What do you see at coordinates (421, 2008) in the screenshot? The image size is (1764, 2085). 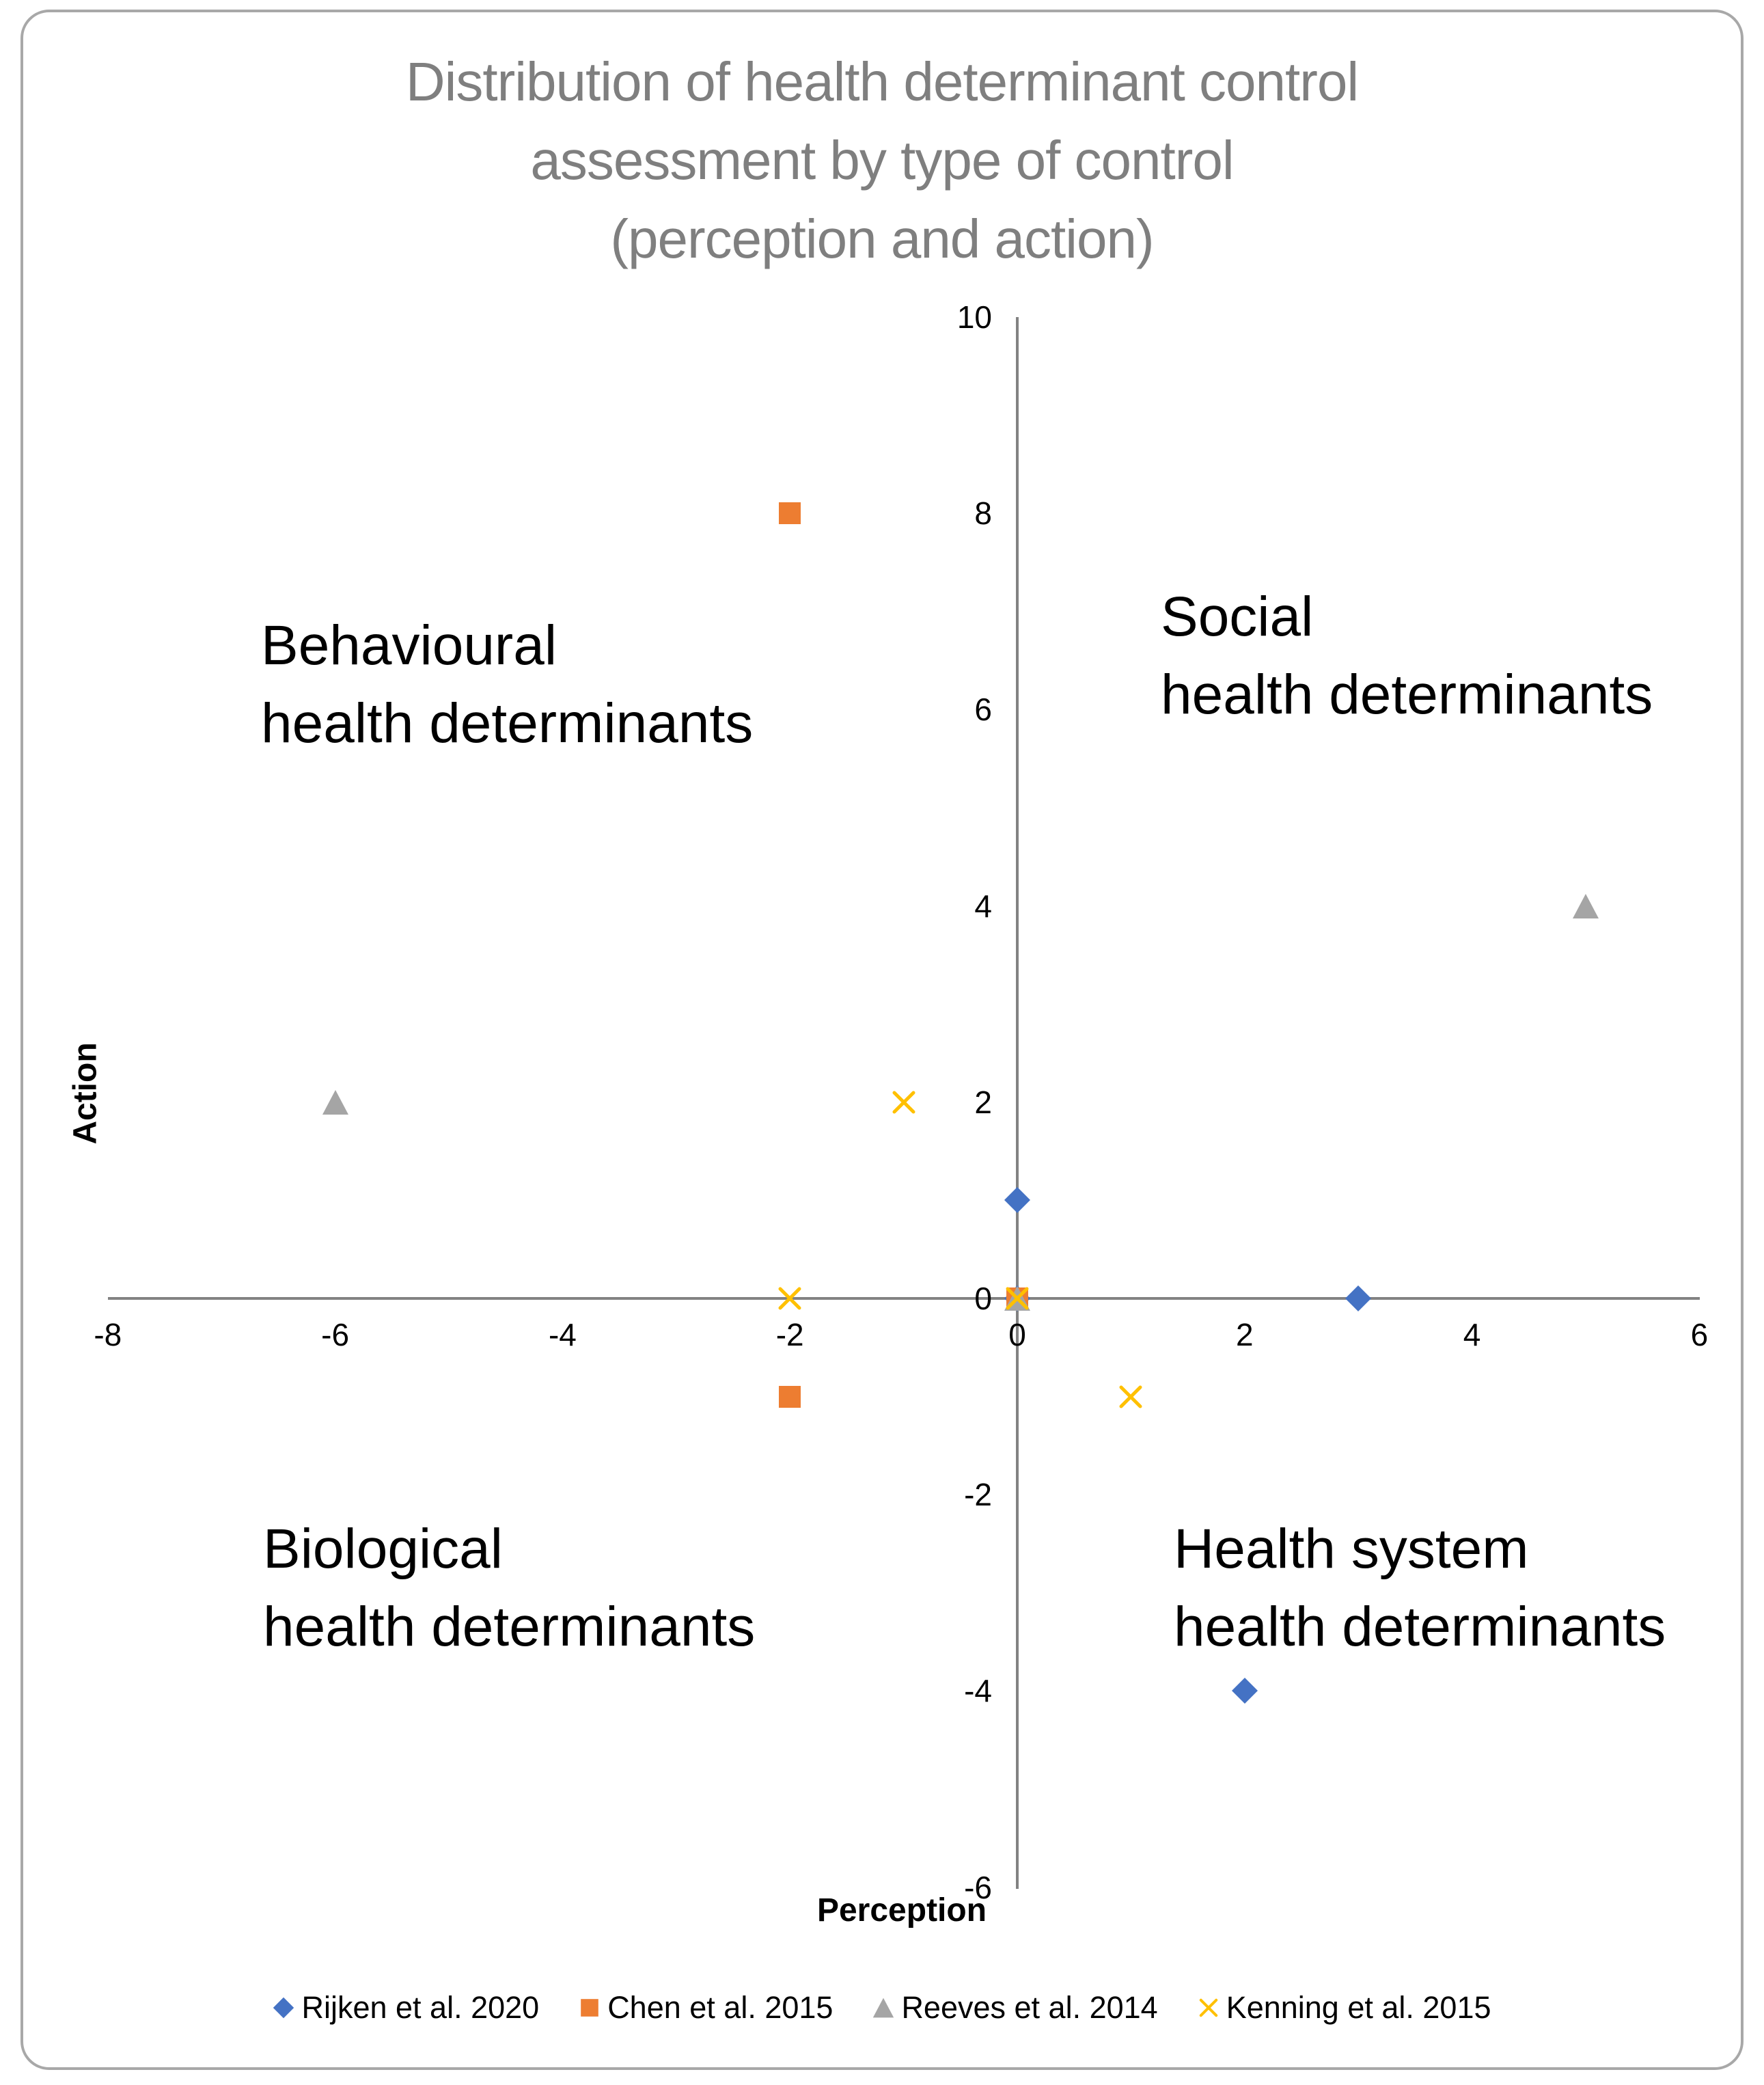 I see `legend-label: Rijken et al. 2020` at bounding box center [421, 2008].